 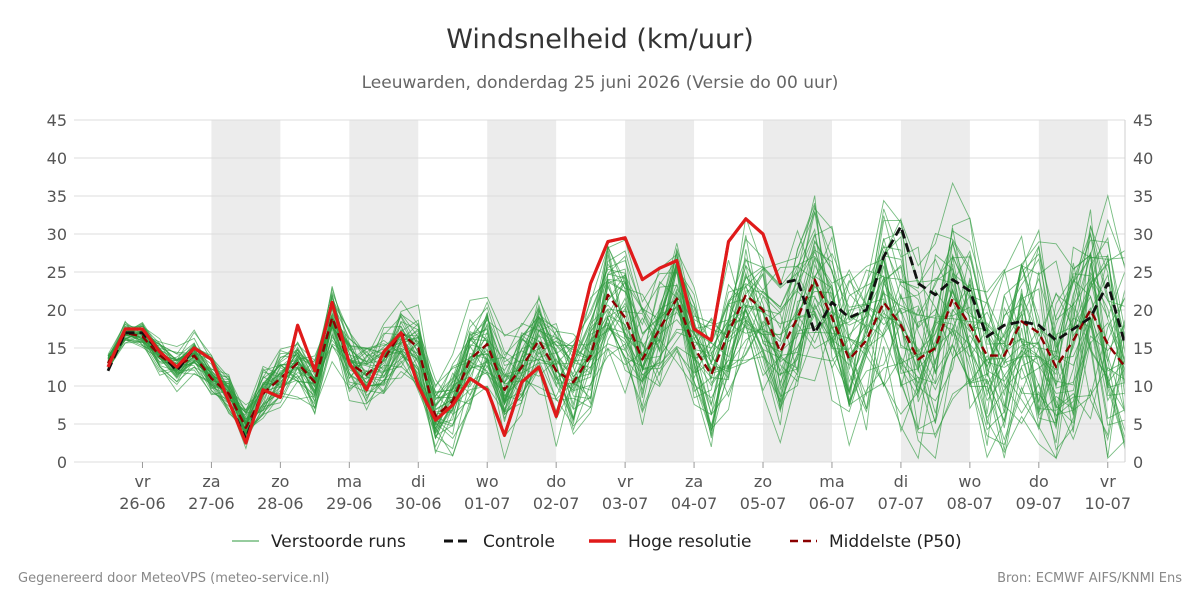 I want to click on x-tick-date: 02-07, so click(x=556, y=503).